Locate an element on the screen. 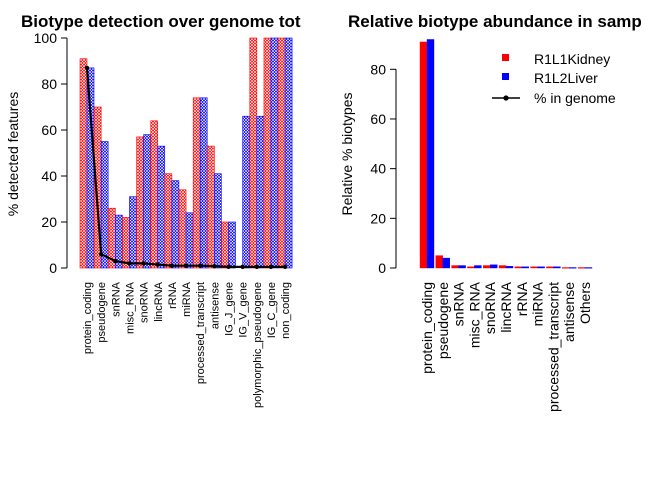 This screenshot has height=480, width=672. chart-2-title: Relative biotype abundance in samp is located at coordinates (495, 21).